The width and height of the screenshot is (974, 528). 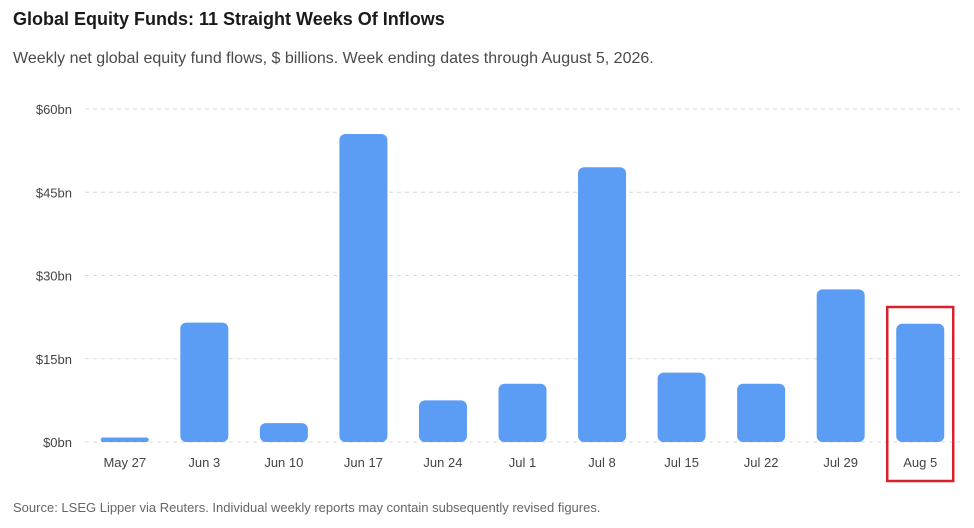 I want to click on y-tick-label: $45bn, so click(x=54, y=192).